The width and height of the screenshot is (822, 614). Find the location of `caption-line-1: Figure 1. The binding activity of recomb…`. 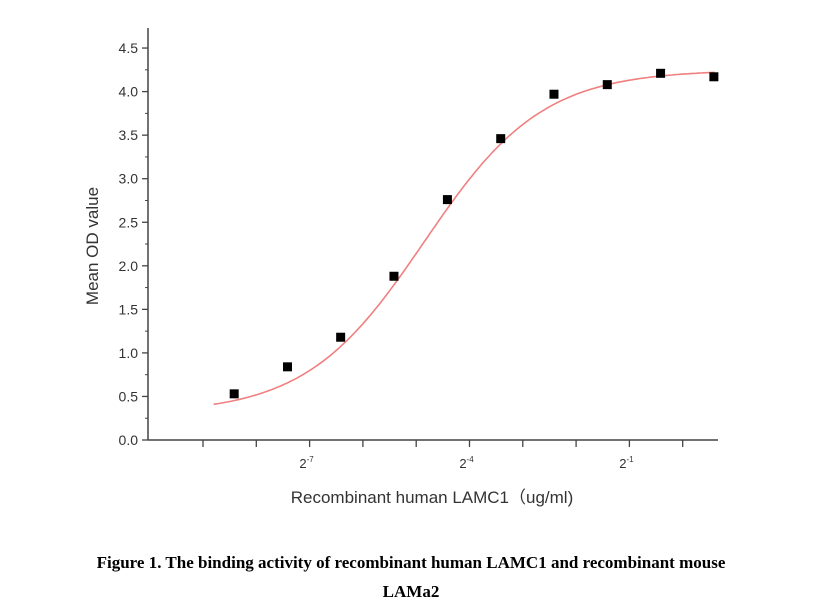

caption-line-1: Figure 1. The binding activity of recomb… is located at coordinates (411, 562).